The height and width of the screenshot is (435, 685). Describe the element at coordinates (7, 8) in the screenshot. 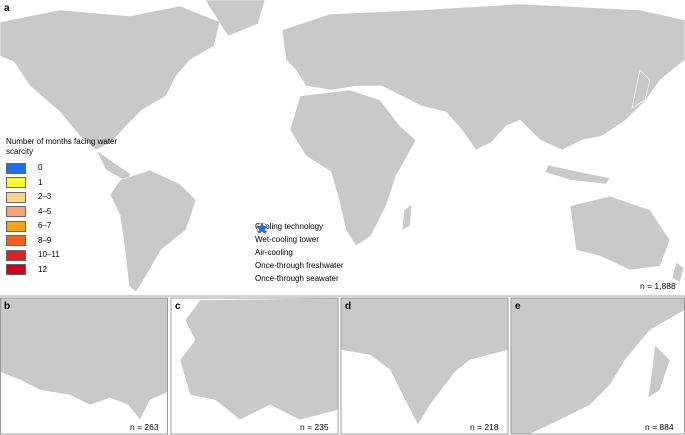

I see `panel-letter: a` at that location.